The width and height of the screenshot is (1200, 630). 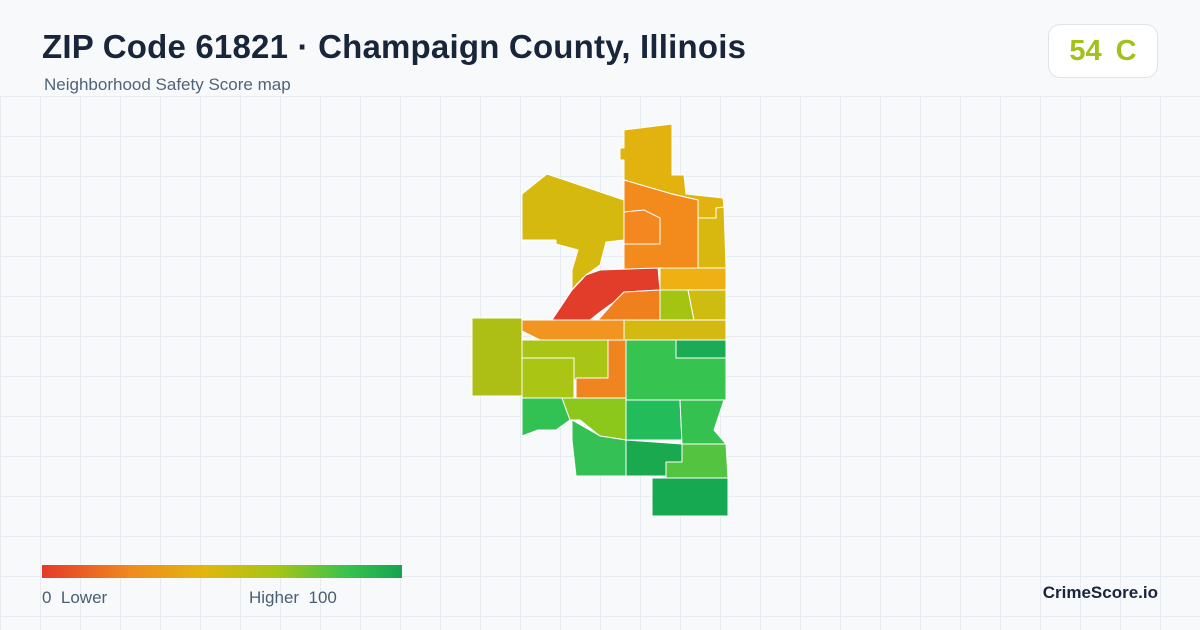 I want to click on score-value: 54, so click(x=1085, y=50).